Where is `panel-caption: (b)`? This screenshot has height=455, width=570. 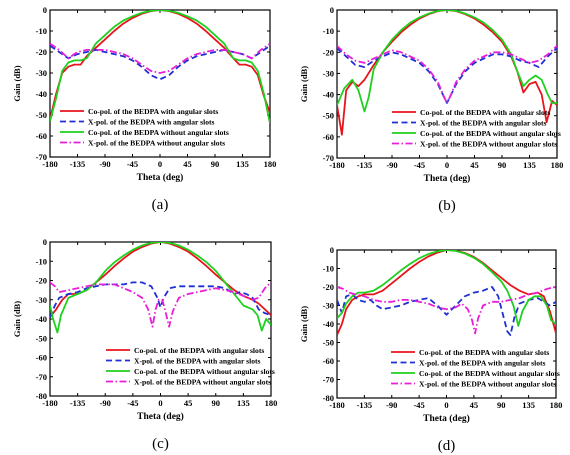 panel-caption: (b) is located at coordinates (447, 206).